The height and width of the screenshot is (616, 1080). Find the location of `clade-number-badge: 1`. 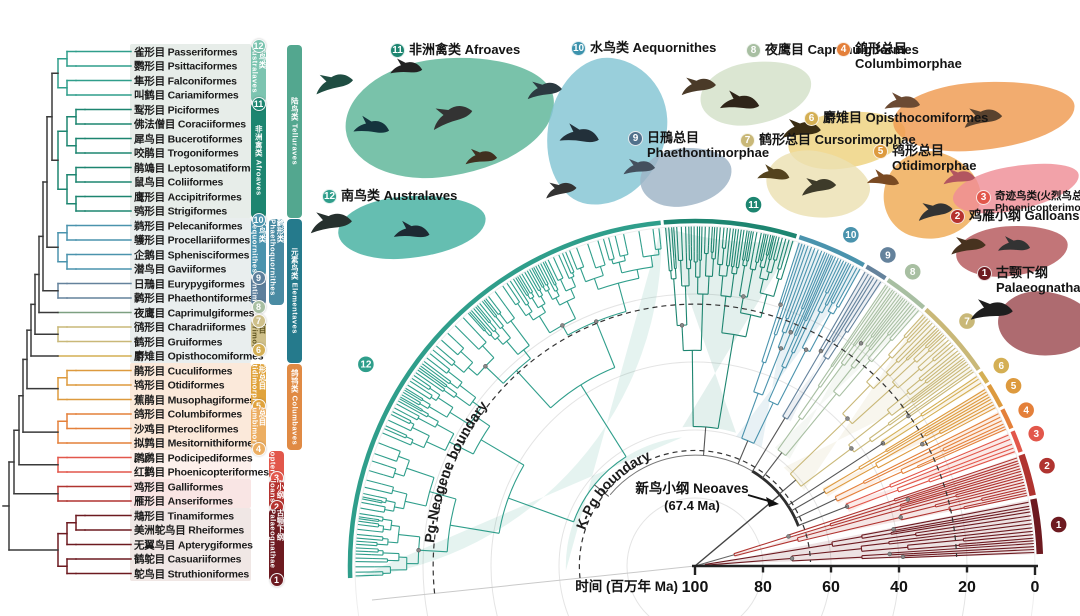

clade-number-badge: 1 is located at coordinates (984, 273).